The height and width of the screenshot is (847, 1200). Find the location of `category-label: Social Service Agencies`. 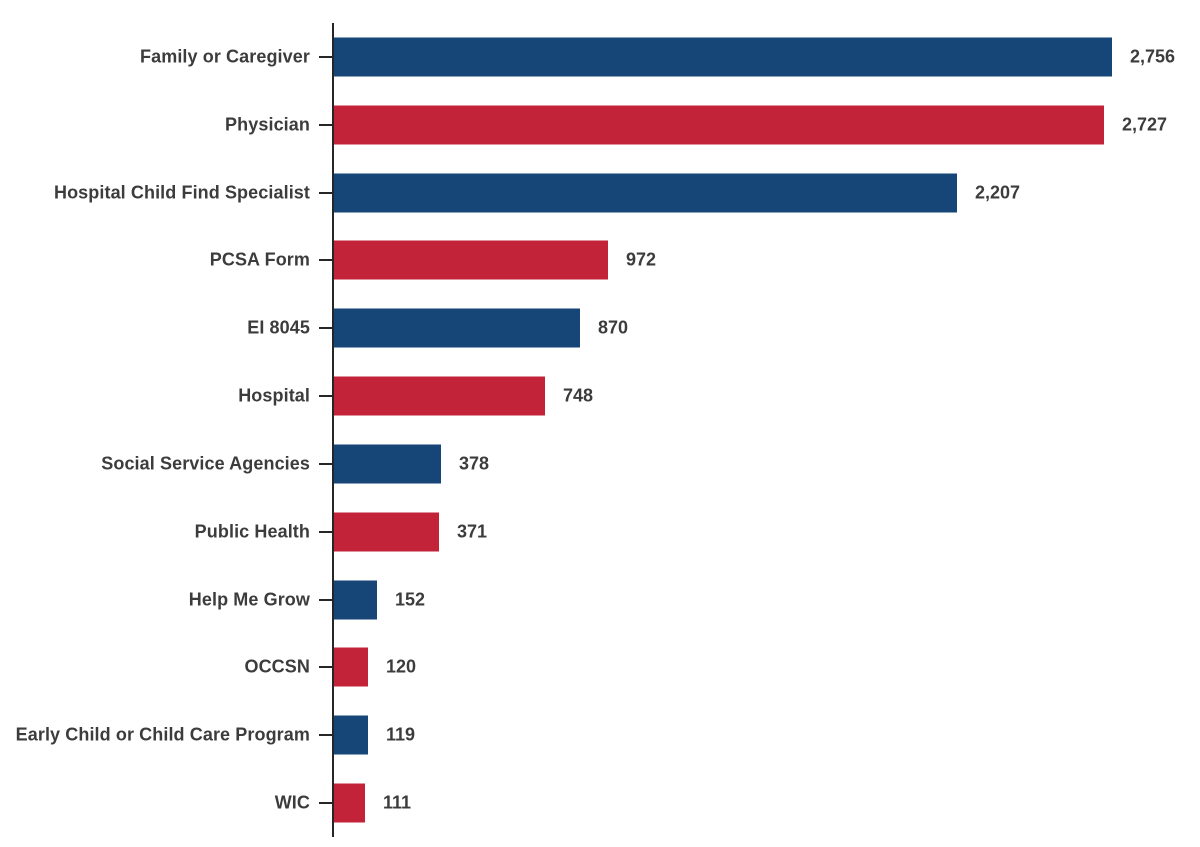

category-label: Social Service Agencies is located at coordinates (205, 463).